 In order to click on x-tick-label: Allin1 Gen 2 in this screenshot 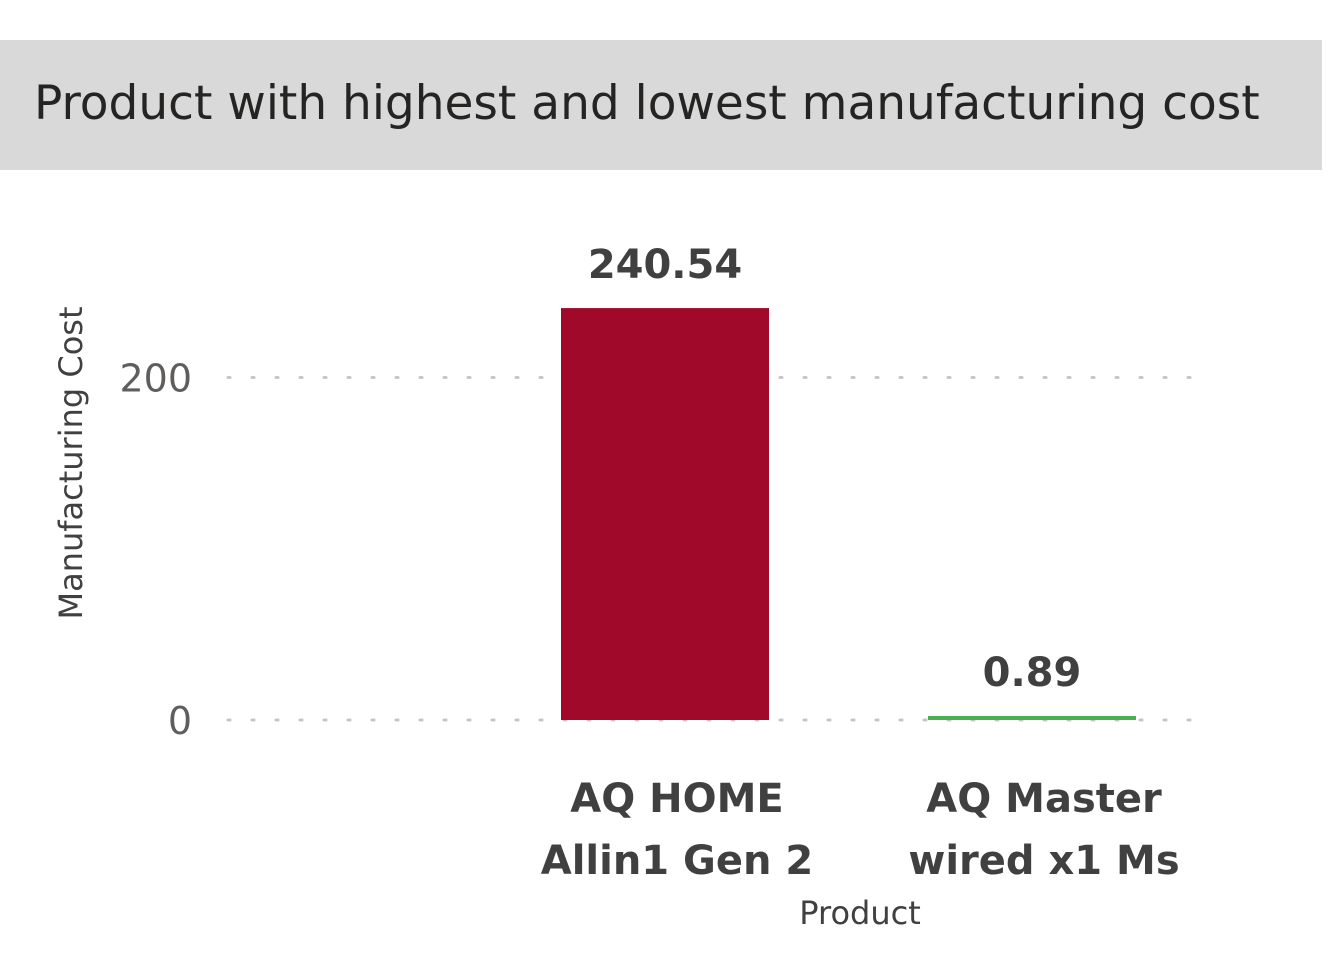, I will do `click(677, 861)`.